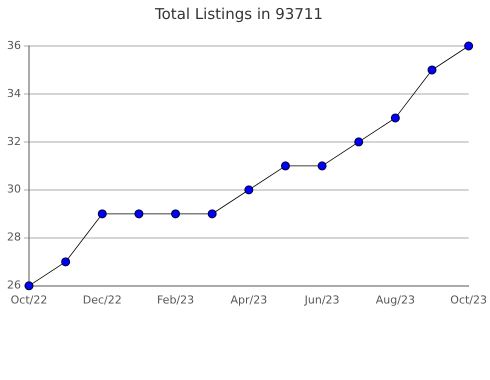  I want to click on x-tick-label: Feb/23, so click(175, 299).